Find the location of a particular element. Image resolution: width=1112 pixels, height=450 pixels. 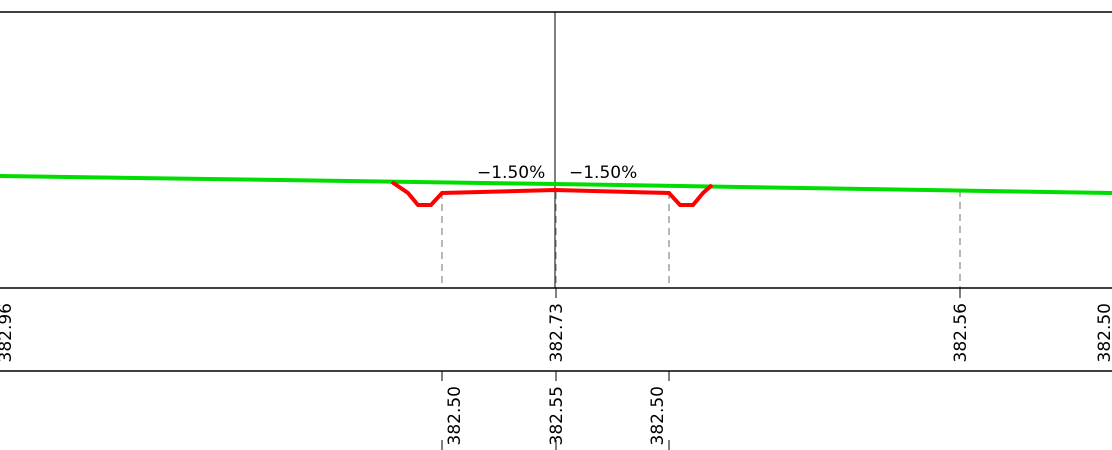

ground-elevation-label: 382.96 is located at coordinates (8, 332).